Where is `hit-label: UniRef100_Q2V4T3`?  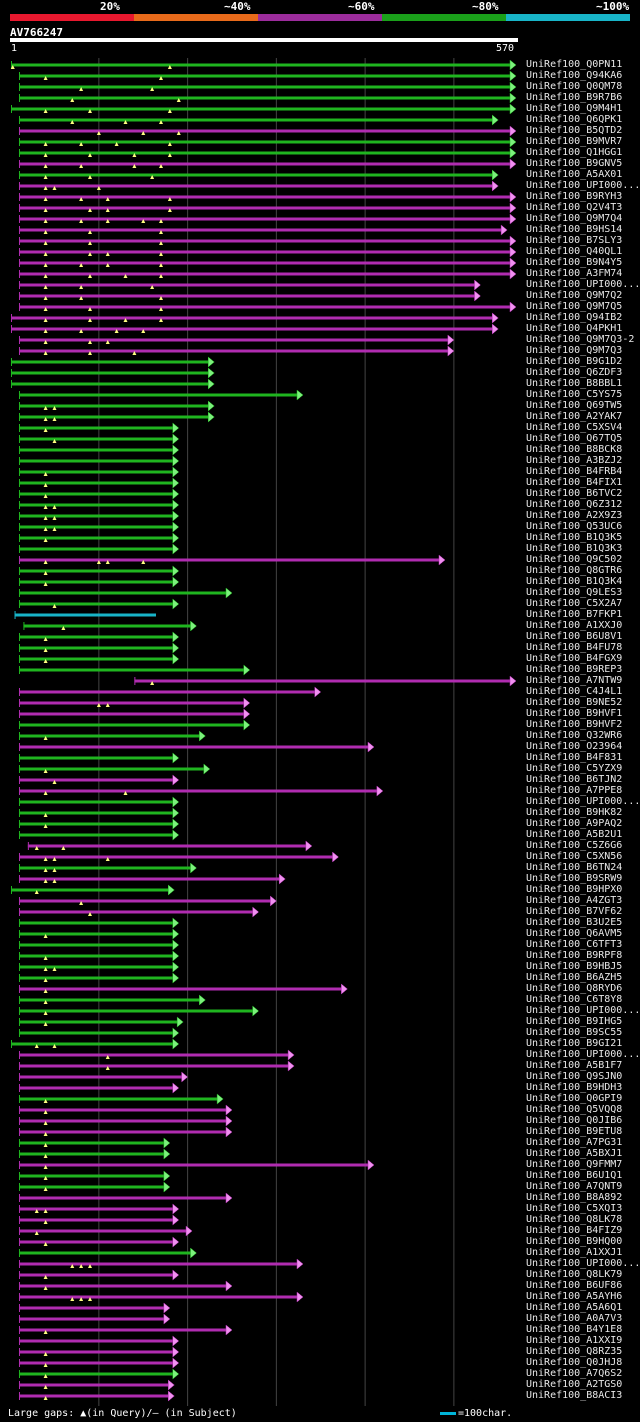 hit-label: UniRef100_Q2V4T3 is located at coordinates (574, 207).